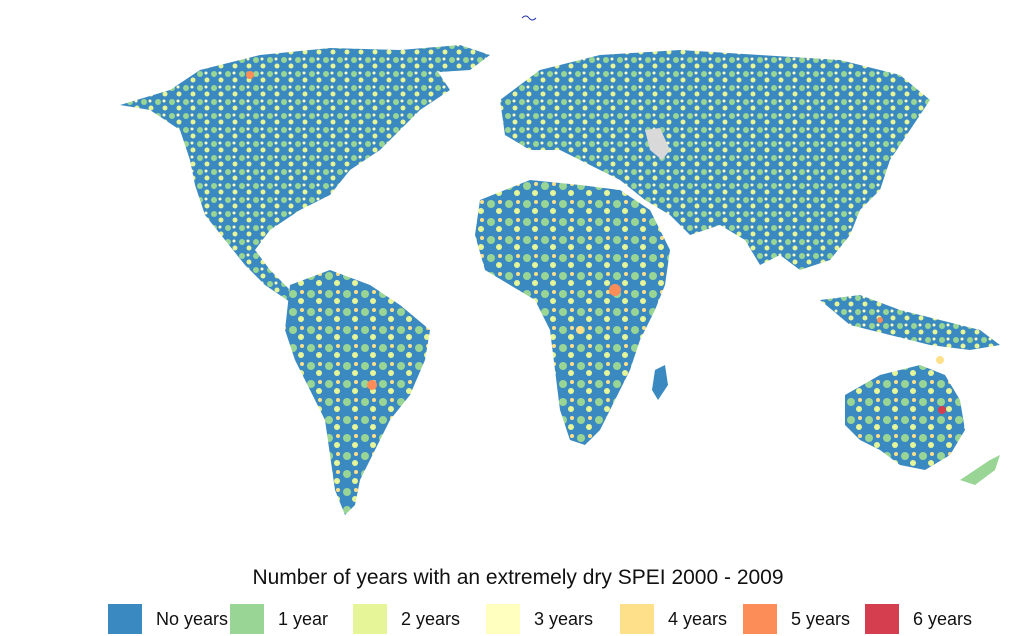 This screenshot has width=1036, height=636. What do you see at coordinates (192, 618) in the screenshot?
I see `legend-label: No years` at bounding box center [192, 618].